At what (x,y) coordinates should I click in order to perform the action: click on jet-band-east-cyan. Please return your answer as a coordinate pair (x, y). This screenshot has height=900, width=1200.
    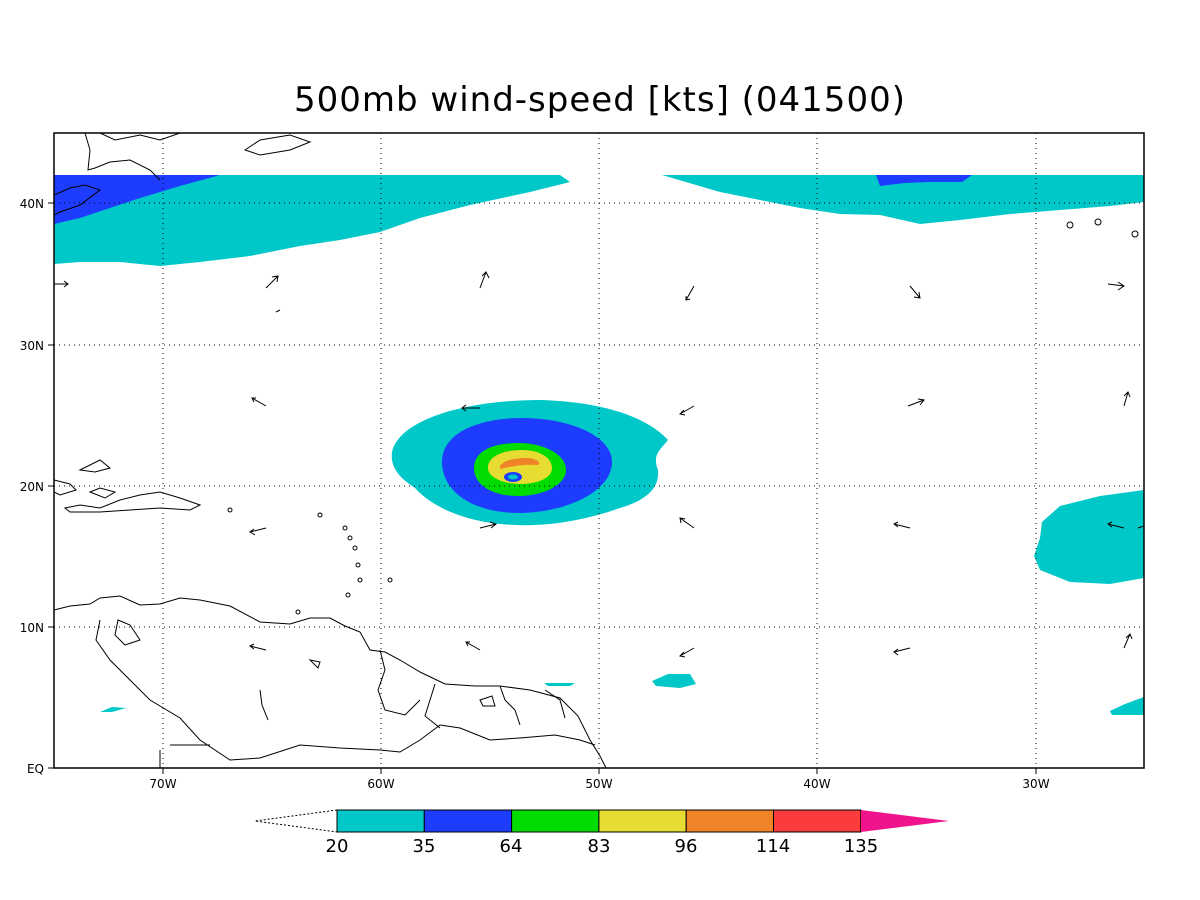
    Looking at the image, I should click on (903, 199).